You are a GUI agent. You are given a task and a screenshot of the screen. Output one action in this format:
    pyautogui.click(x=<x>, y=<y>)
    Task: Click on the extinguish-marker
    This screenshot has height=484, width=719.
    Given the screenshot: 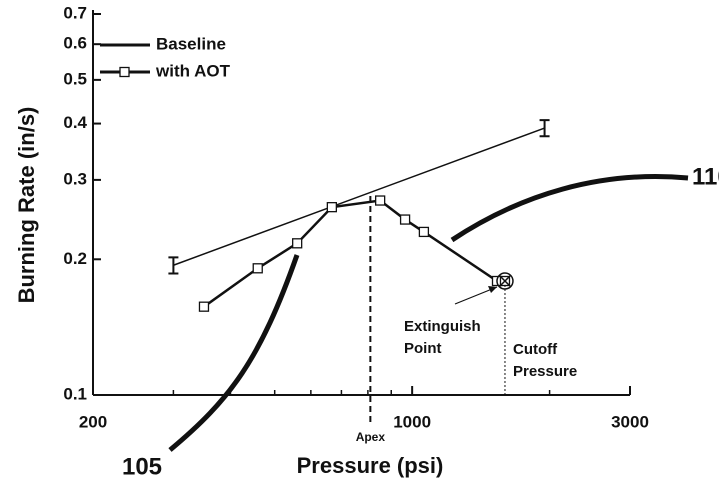 What is the action you would take?
    pyautogui.click(x=505, y=281)
    